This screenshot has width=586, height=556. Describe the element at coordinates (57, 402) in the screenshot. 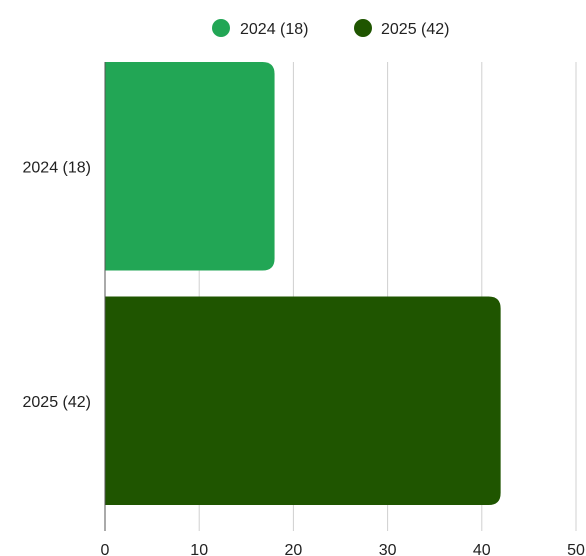

I see `category-label-2: 2025 (42)` at that location.